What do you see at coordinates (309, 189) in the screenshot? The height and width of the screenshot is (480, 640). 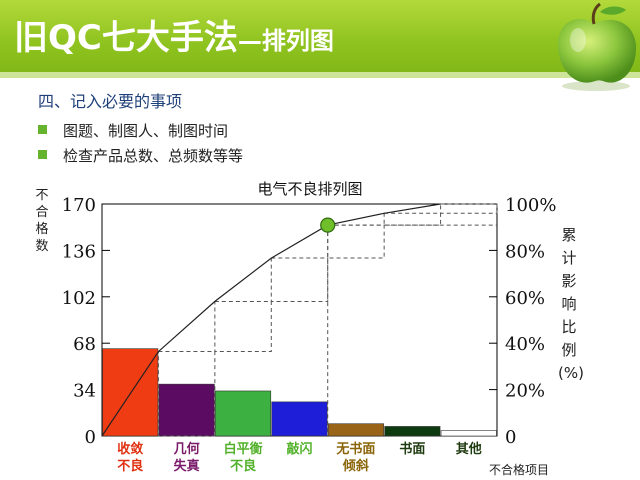 I see `chart-title: 电气不良排列图` at bounding box center [309, 189].